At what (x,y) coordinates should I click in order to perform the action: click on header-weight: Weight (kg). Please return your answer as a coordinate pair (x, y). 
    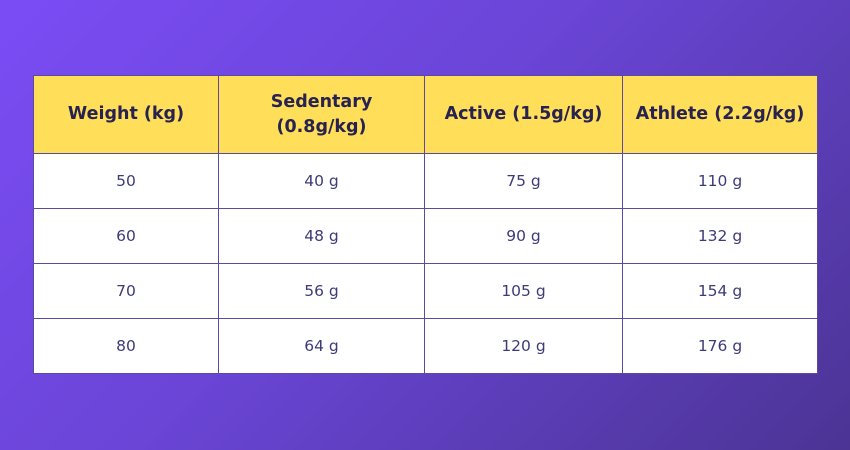
    Looking at the image, I should click on (126, 114).